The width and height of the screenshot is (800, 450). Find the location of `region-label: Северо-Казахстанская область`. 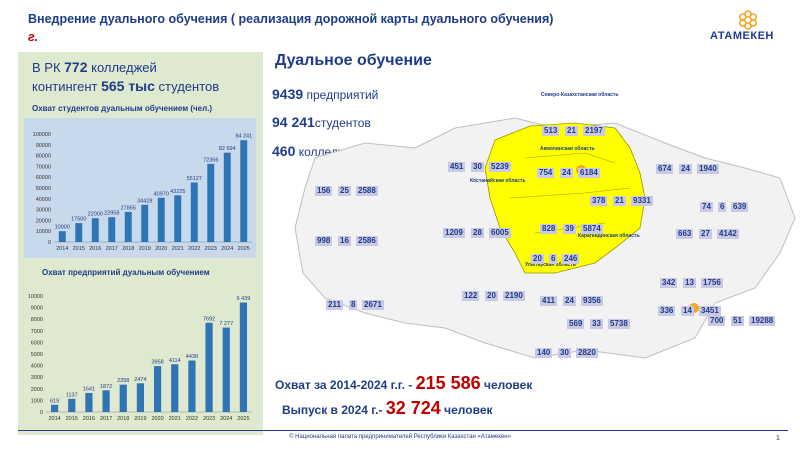

region-label: Северо-Казахстанская область is located at coordinates (580, 95).